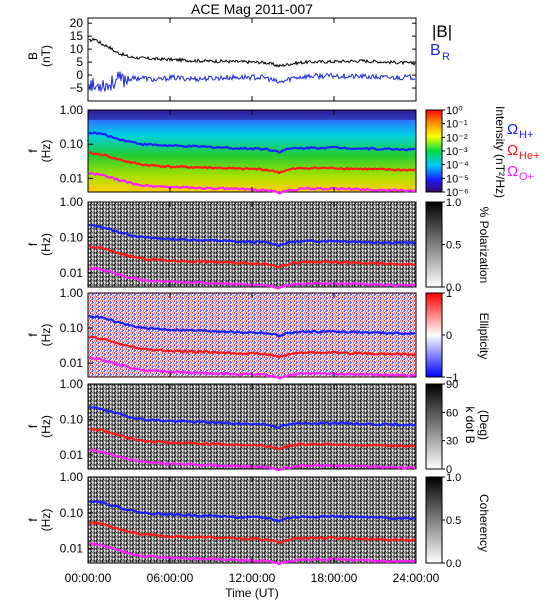 Image resolution: width=550 pixels, height=600 pixels. What do you see at coordinates (512, 171) in the screenshot?
I see `legend-omega-o: Ω` at bounding box center [512, 171].